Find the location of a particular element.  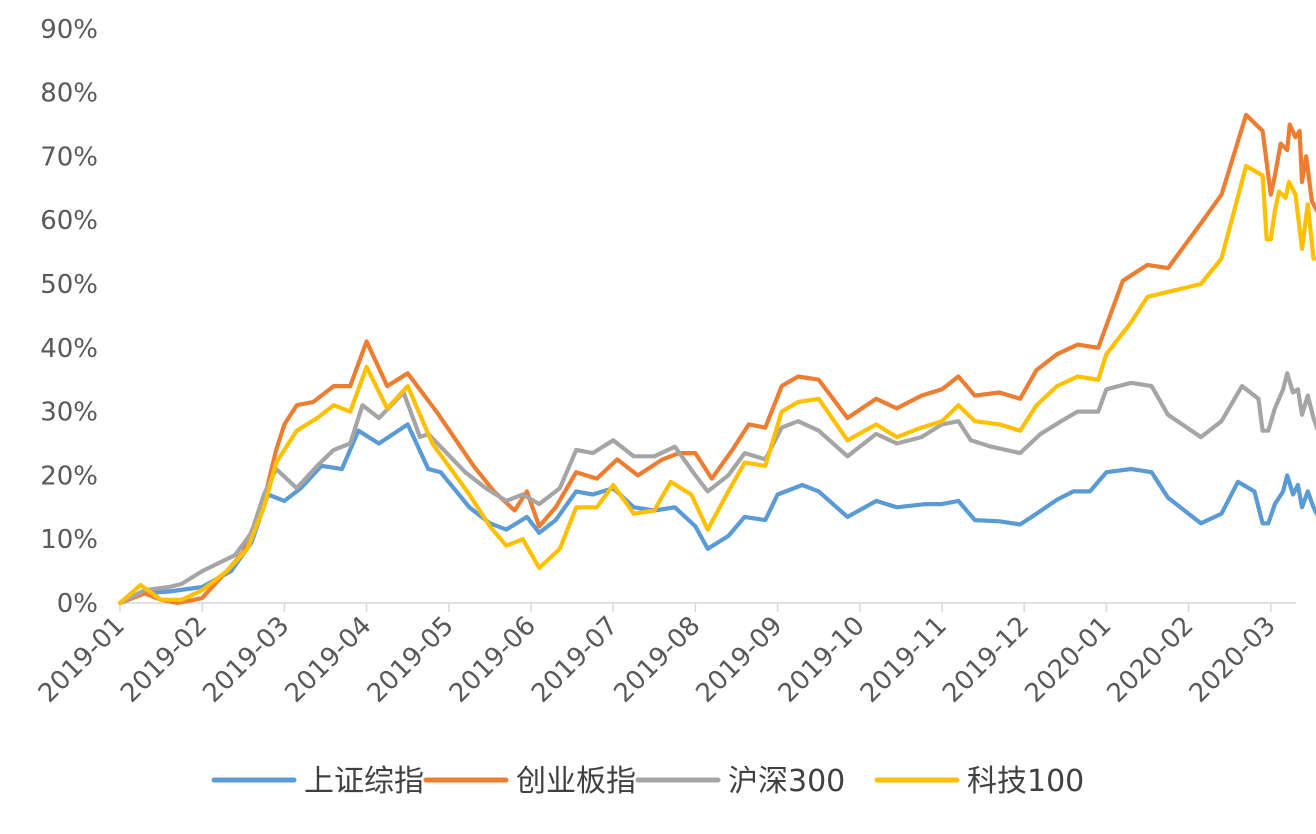

y-tick-label: 30% is located at coordinates (69, 413).